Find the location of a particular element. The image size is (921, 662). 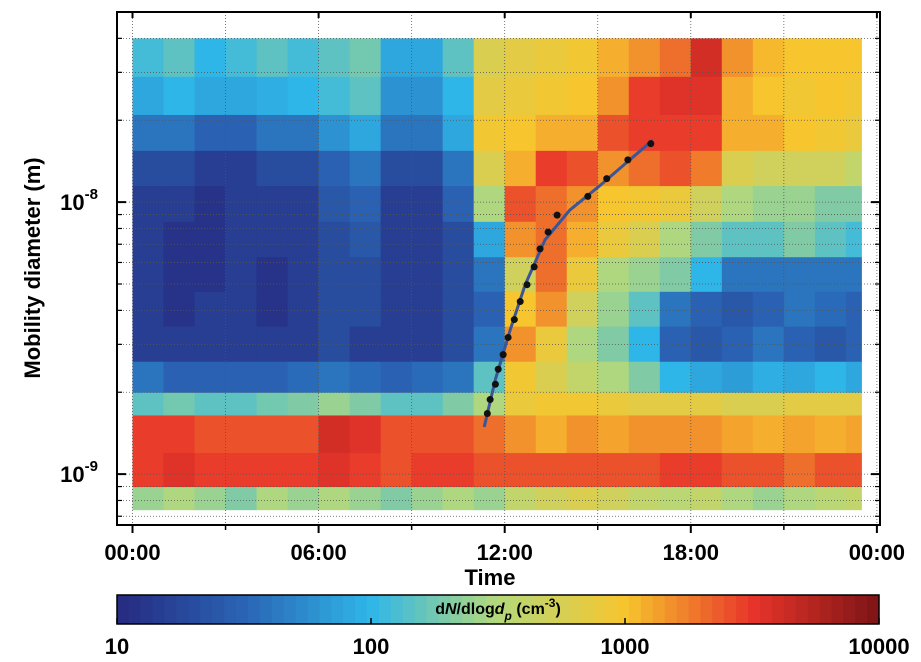

growth is located at coordinates (568, 283).